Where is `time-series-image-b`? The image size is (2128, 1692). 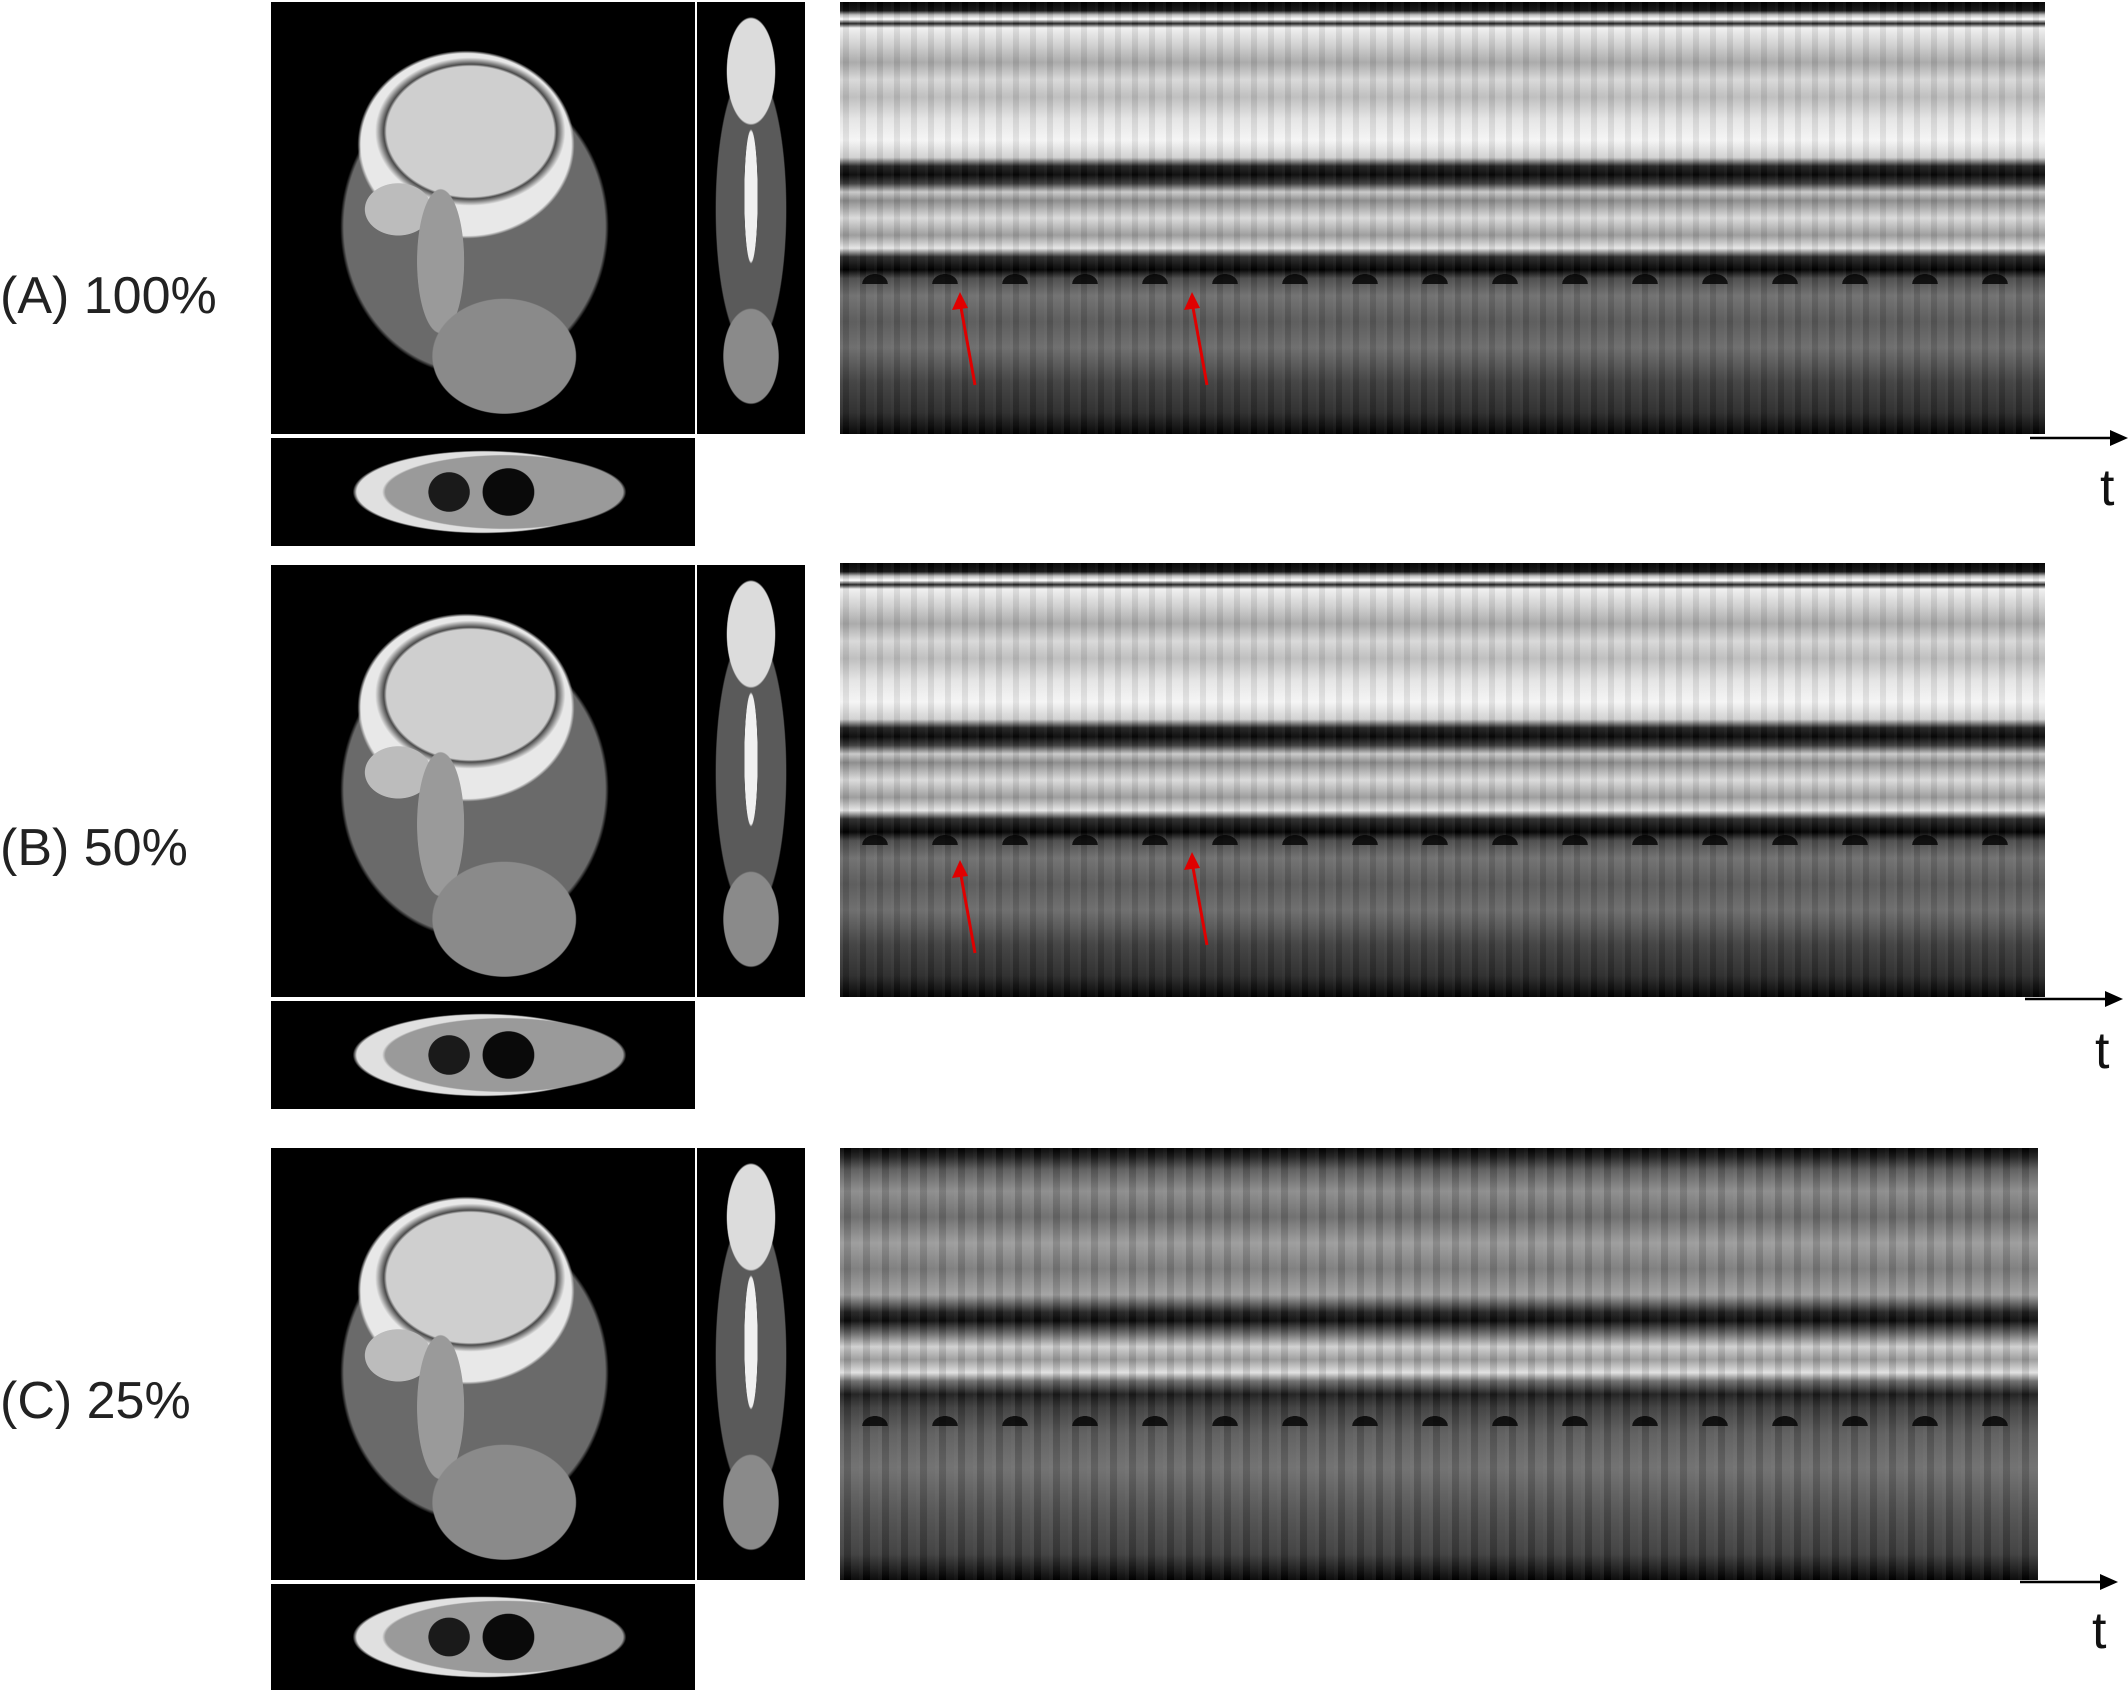 time-series-image-b is located at coordinates (1442, 780).